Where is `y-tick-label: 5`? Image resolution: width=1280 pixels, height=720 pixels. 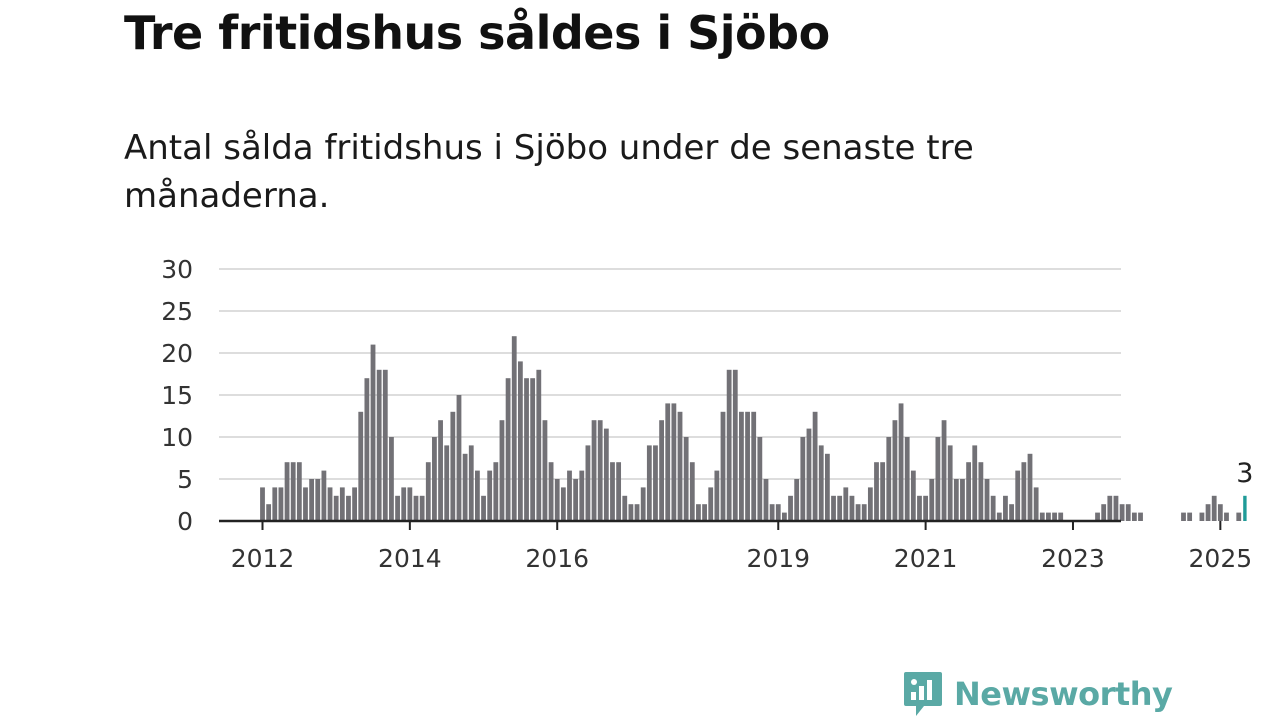 y-tick-label: 5 is located at coordinates (185, 479).